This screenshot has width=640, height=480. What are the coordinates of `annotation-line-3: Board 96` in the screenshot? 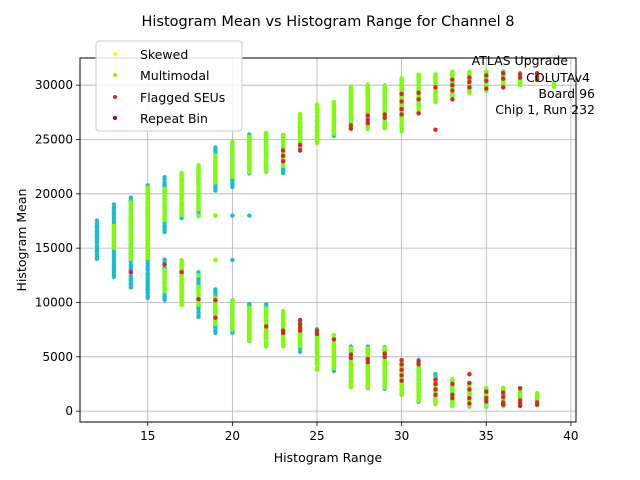 It's located at (566, 93).